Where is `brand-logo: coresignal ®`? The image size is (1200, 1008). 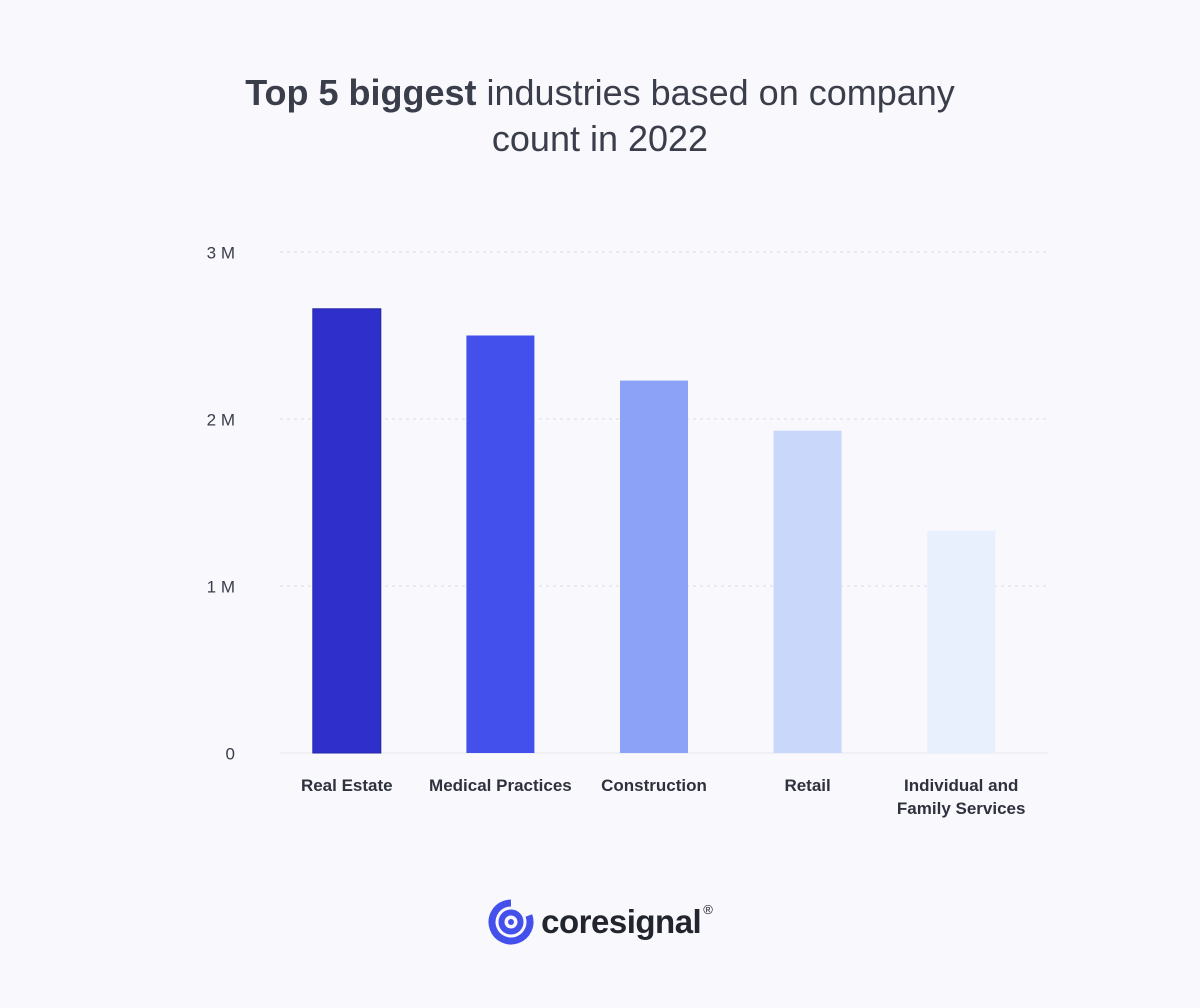
brand-logo: coresignal ® is located at coordinates (600, 922).